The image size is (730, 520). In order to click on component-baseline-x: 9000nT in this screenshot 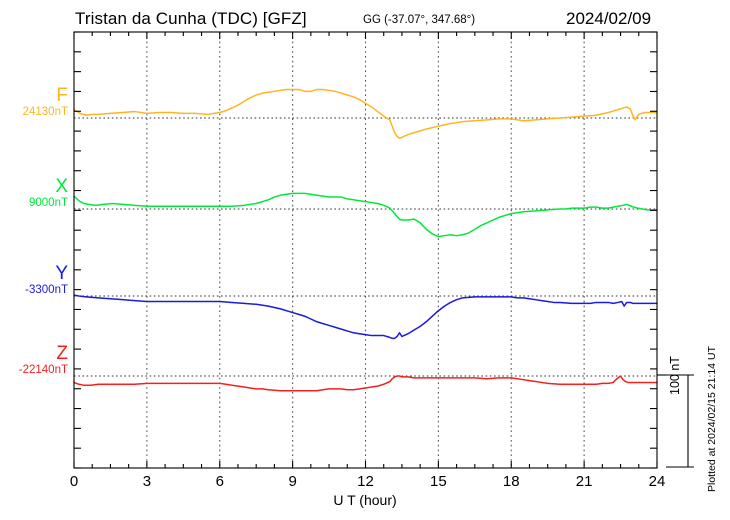, I will do `click(48, 203)`.